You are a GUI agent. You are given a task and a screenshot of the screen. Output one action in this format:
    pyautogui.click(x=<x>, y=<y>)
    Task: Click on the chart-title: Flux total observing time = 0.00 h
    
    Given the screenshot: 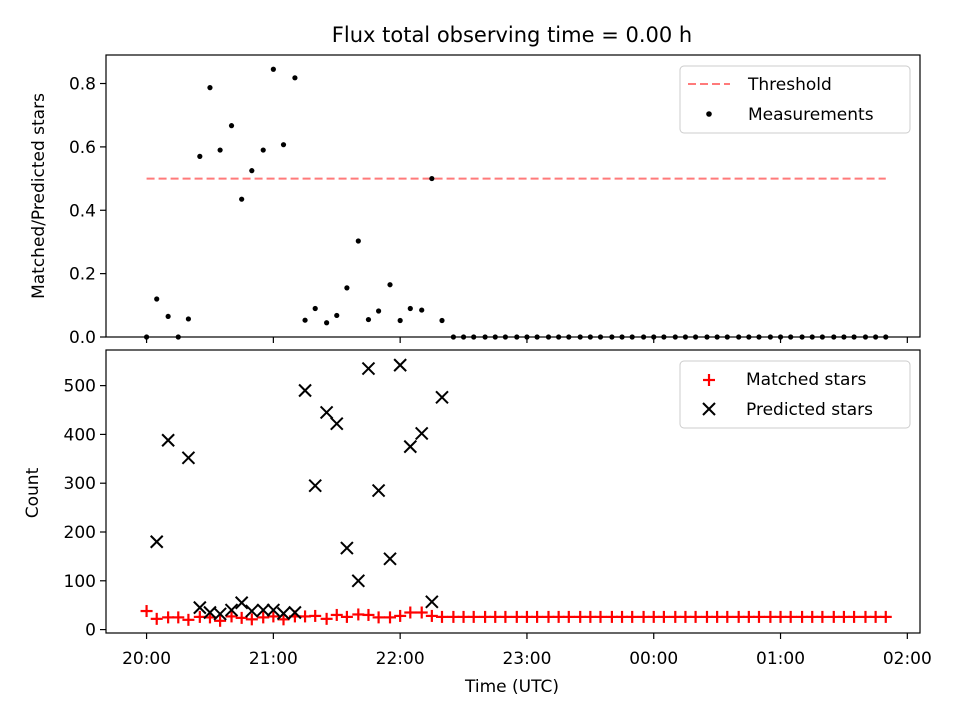 What is the action you would take?
    pyautogui.click(x=512, y=35)
    